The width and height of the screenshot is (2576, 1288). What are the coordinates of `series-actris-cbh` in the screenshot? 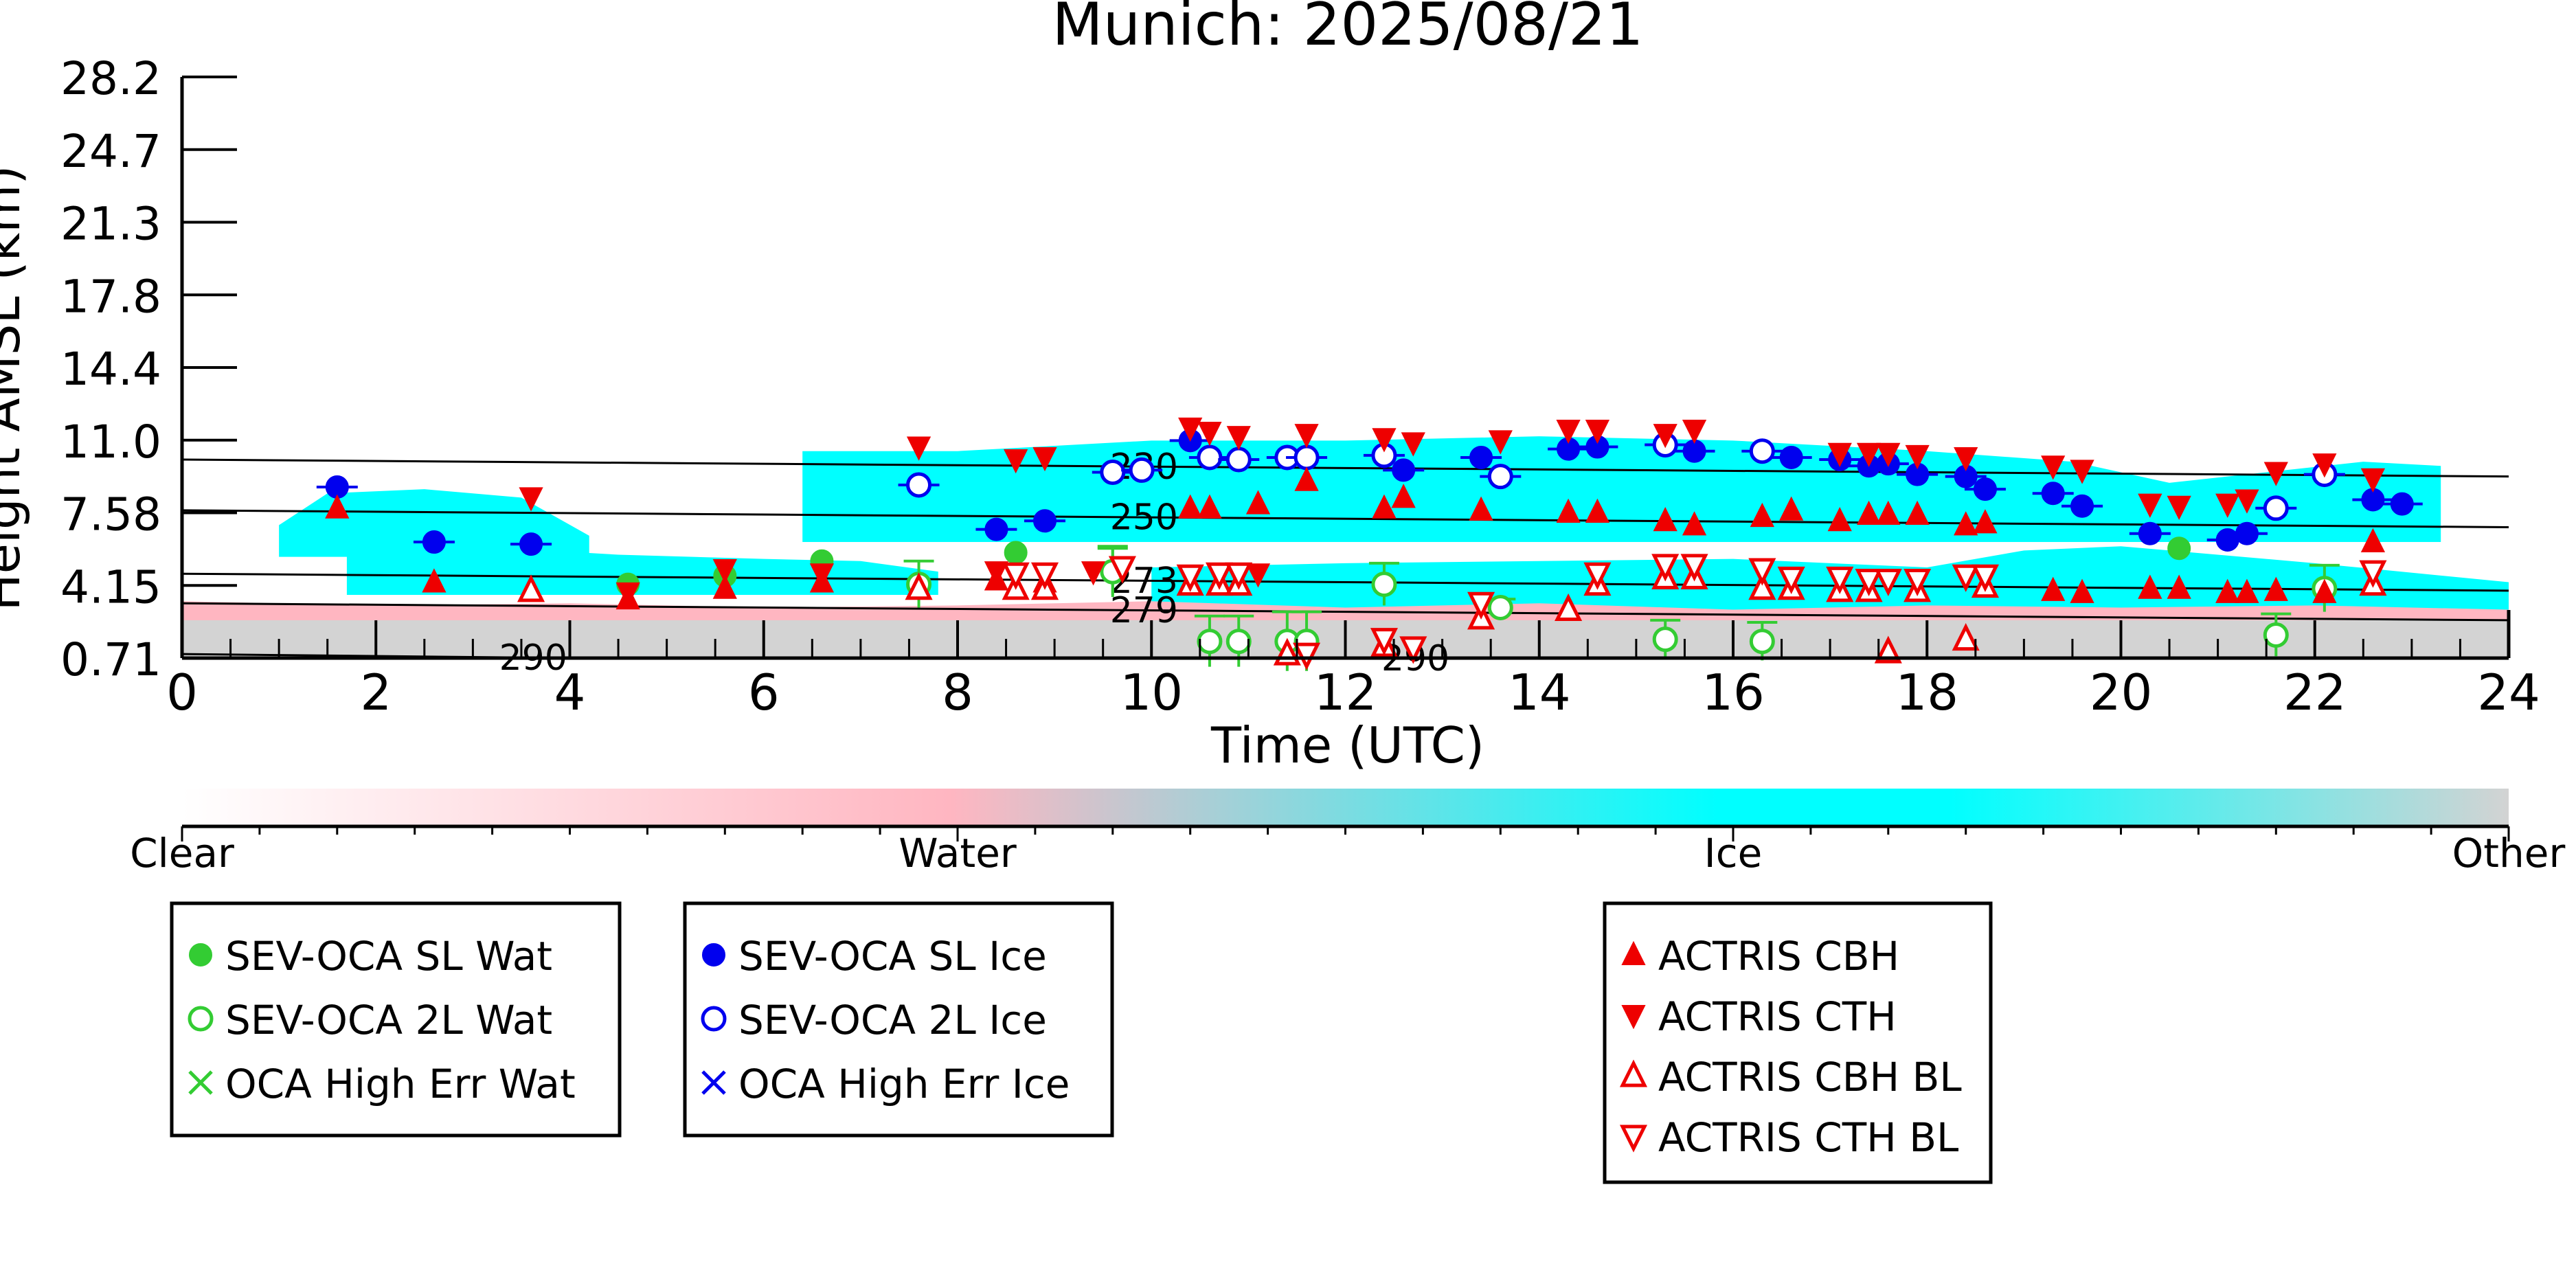 It's located at (1355, 538).